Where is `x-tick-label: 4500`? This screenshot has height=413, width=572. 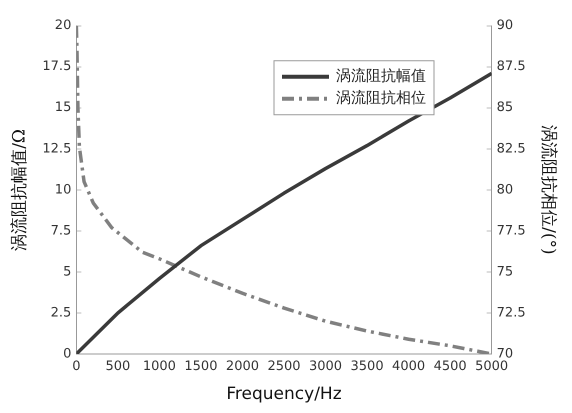
x-tick-label: 4500 is located at coordinates (450, 366).